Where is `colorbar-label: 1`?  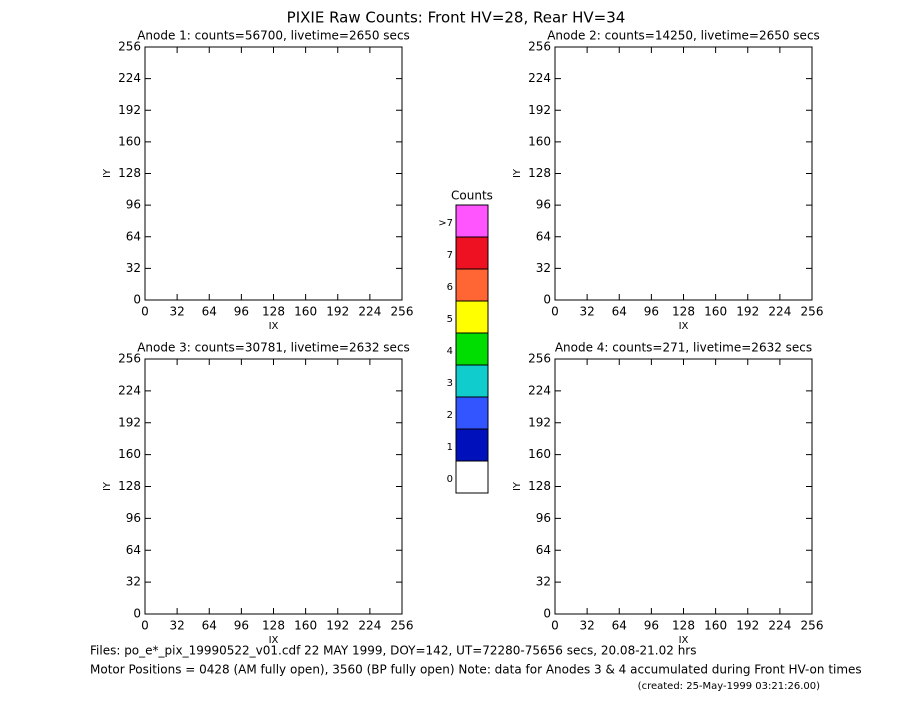
colorbar-label: 1 is located at coordinates (450, 447).